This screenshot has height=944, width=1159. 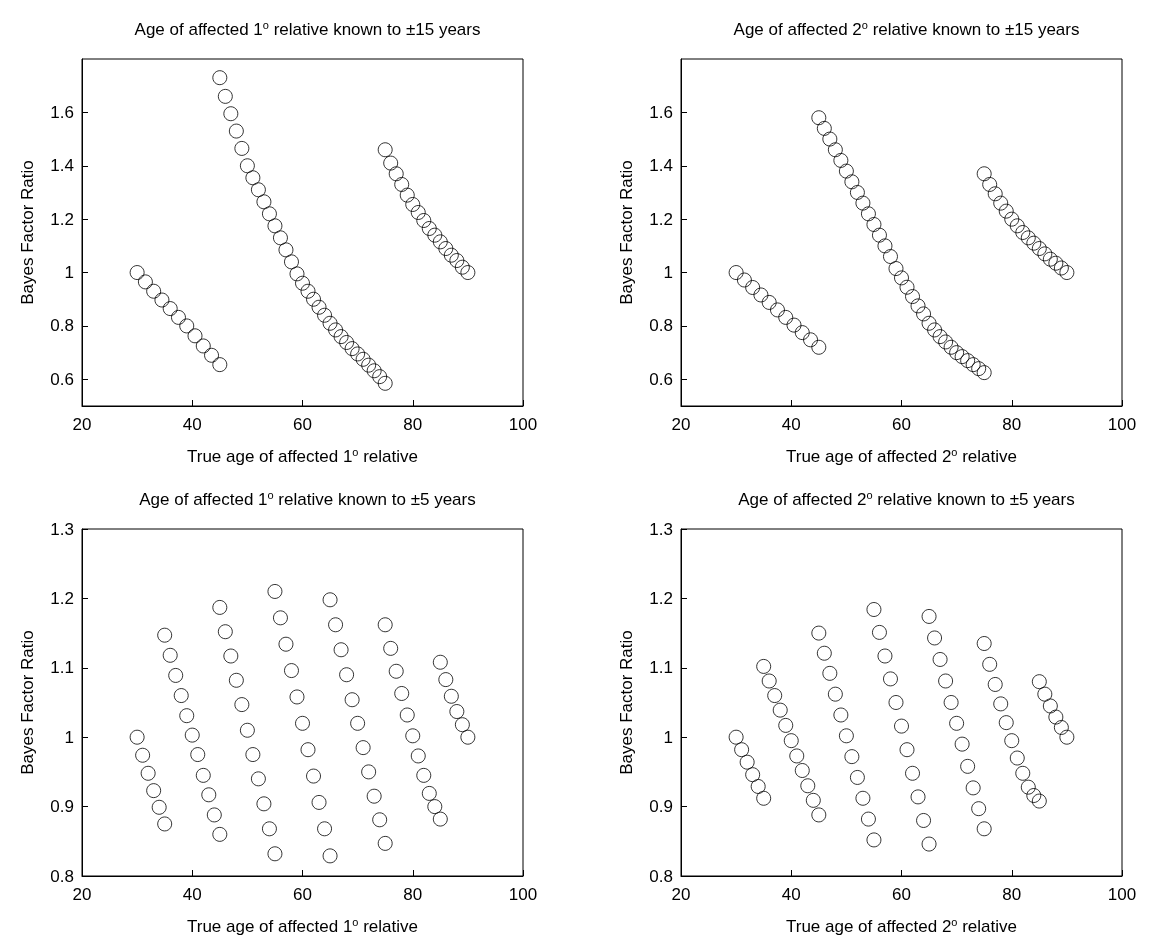 I want to click on y-tick-label: 1.4, so click(x=661, y=166).